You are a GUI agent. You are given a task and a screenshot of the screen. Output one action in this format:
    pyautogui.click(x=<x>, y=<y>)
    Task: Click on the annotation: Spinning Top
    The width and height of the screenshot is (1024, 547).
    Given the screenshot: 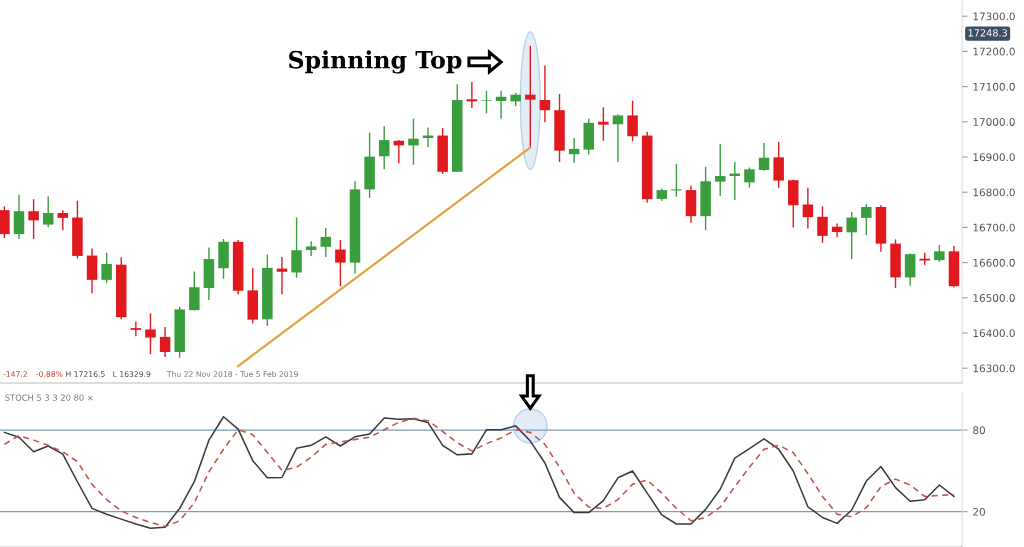 What is the action you would take?
    pyautogui.click(x=375, y=62)
    